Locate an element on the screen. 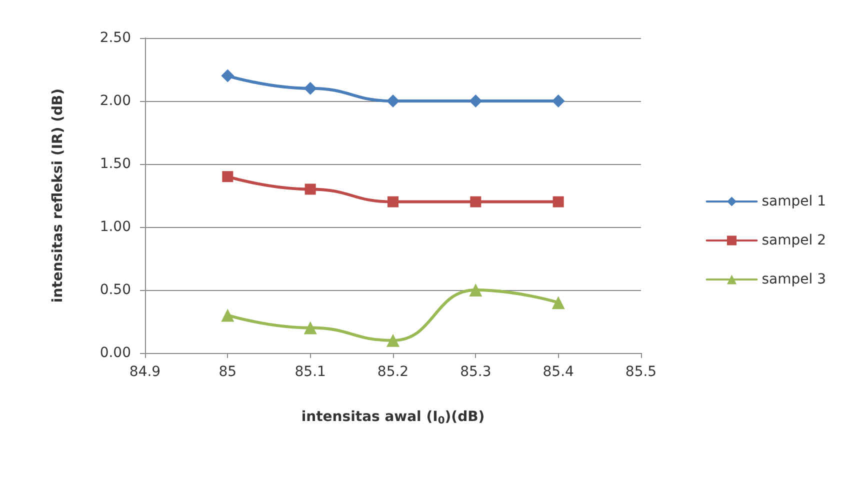  x-tick-label: 84.9 is located at coordinates (145, 372).